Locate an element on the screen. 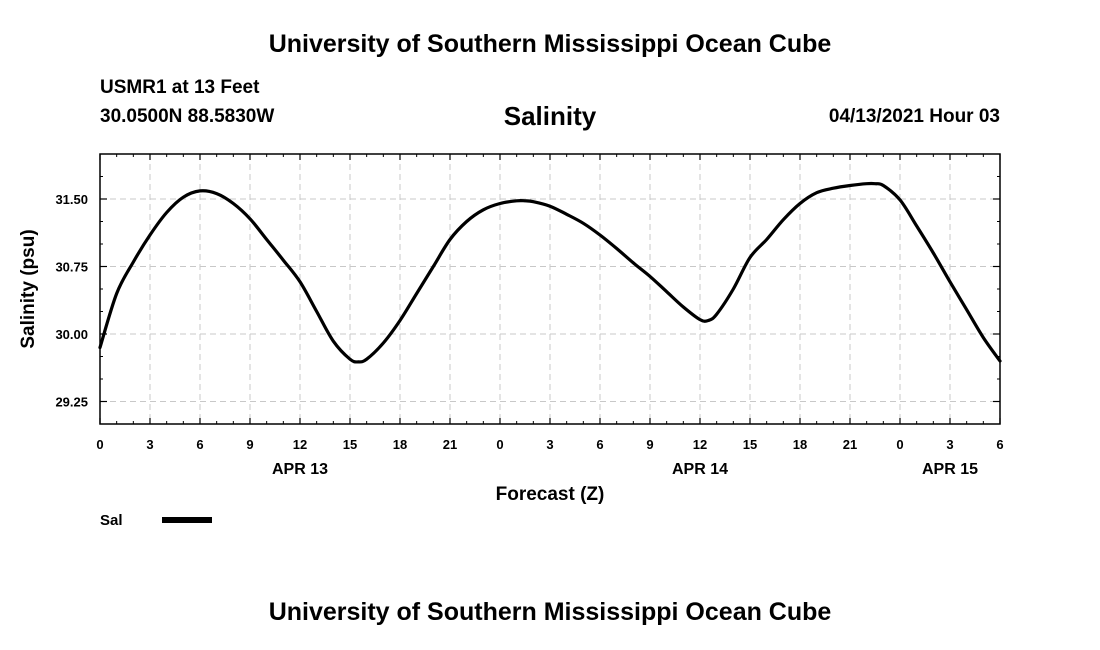 The image size is (1100, 650). forecast-datetime: 04/13/2021 Hour 03 is located at coordinates (914, 116).